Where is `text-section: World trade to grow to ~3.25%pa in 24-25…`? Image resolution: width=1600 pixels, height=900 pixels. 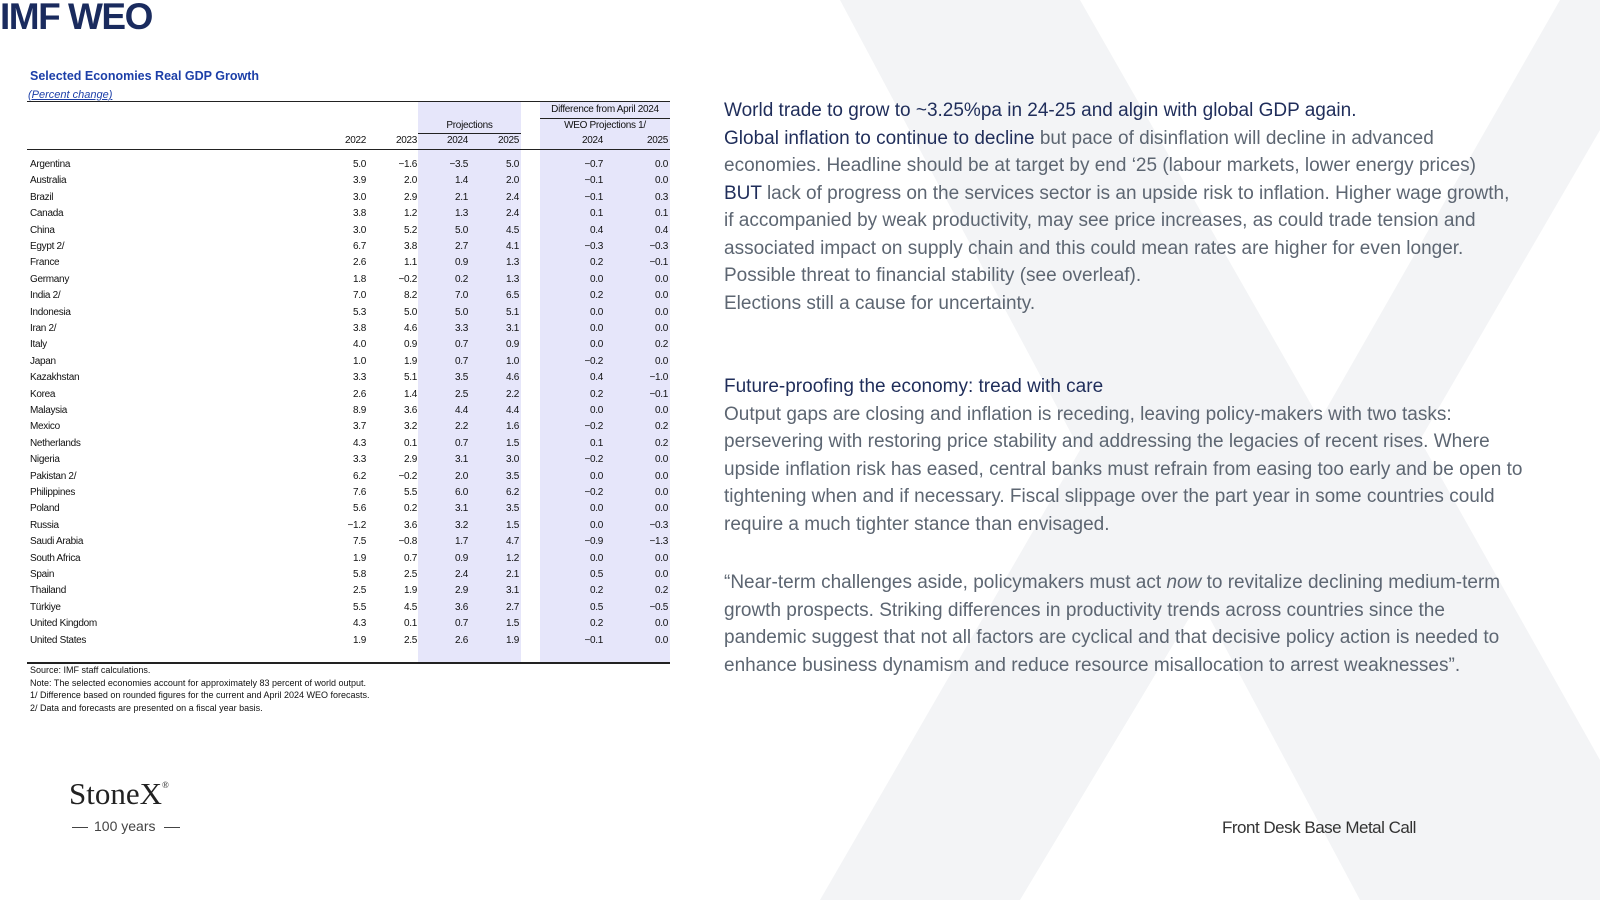
text-section: World trade to grow to ~3.25%pa in 24-25… is located at coordinates (1124, 207).